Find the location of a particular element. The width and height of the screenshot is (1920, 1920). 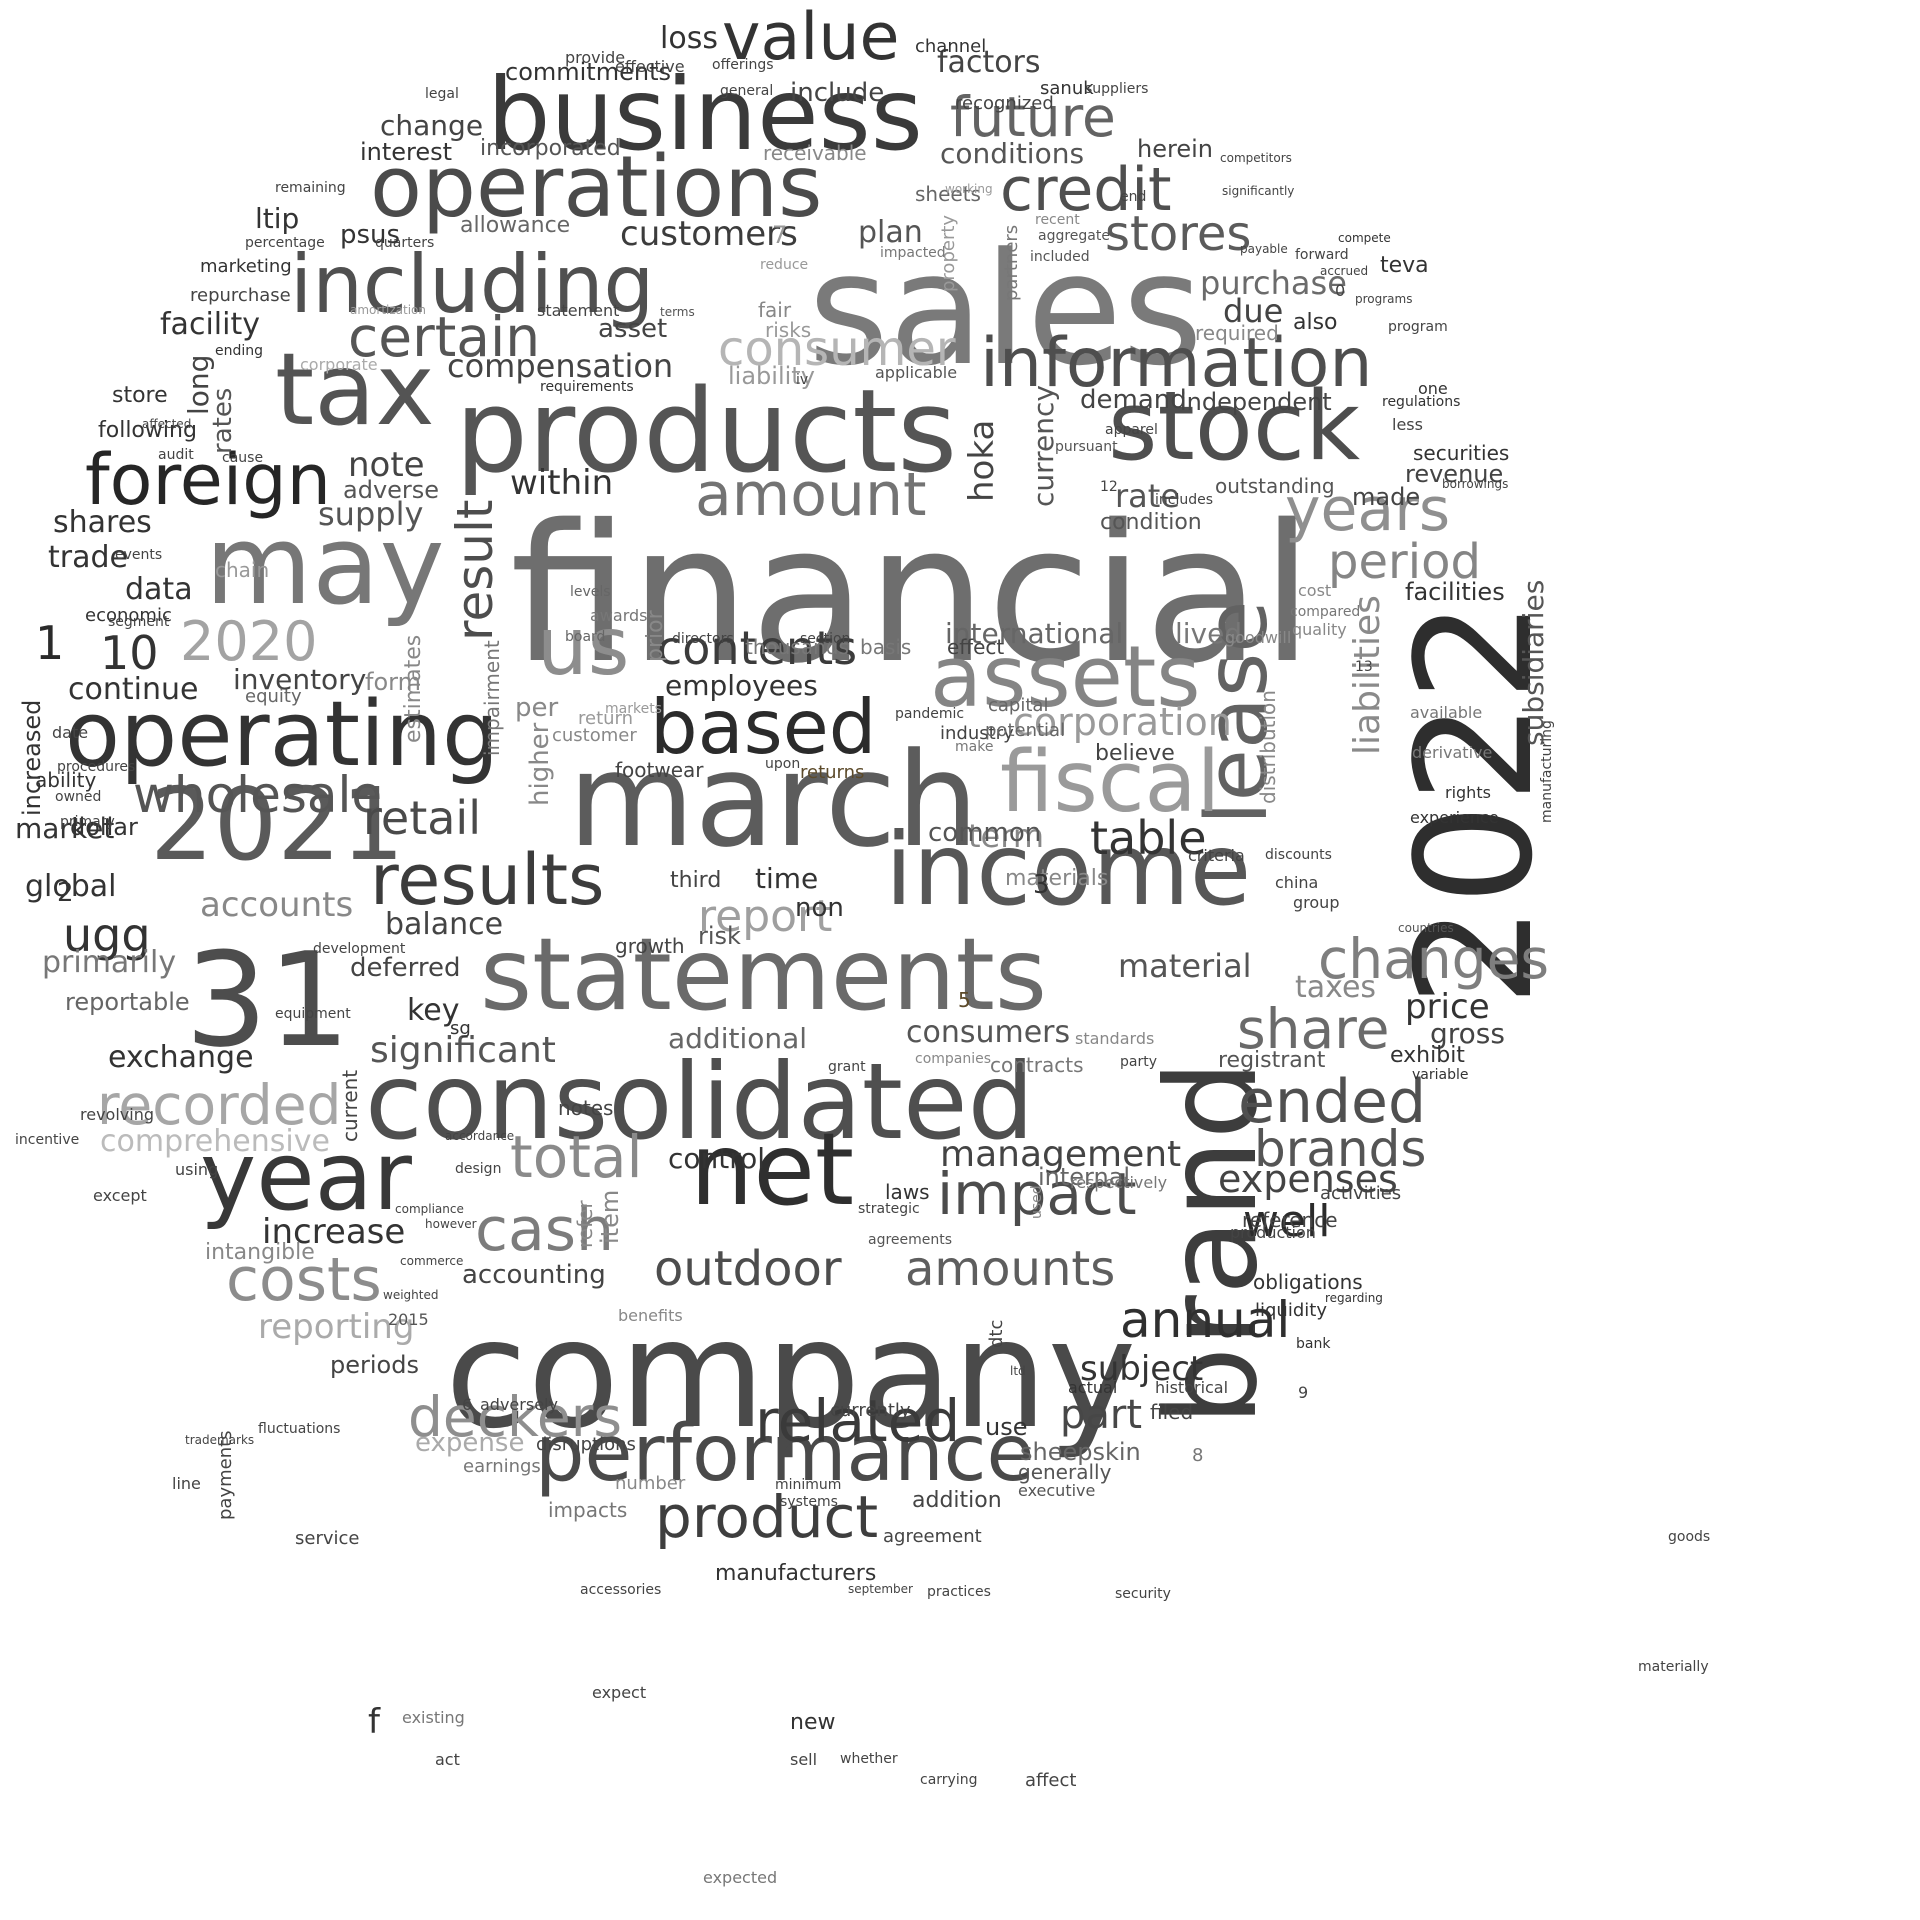

word-goodwill: goodwill is located at coordinates (1258, 637).